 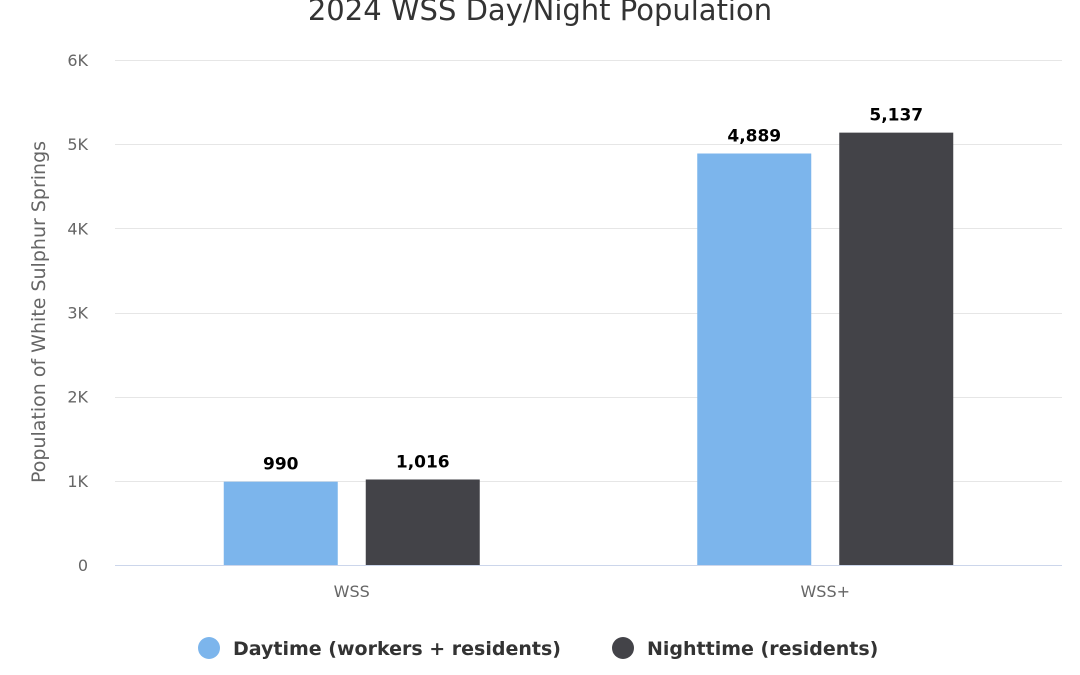 I want to click on x-axis-ticks: WSS WSS+, so click(x=592, y=591).